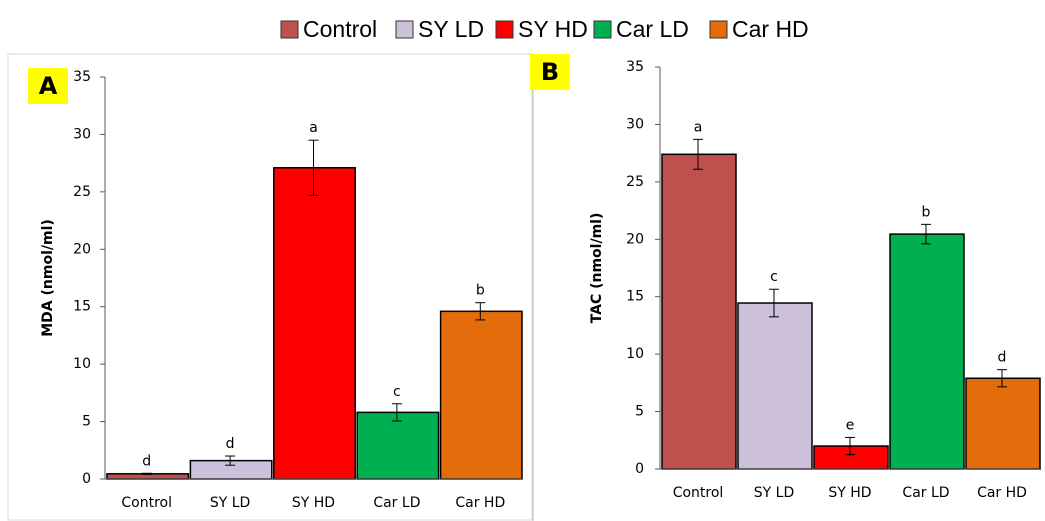  Describe the element at coordinates (451, 29) in the screenshot. I see `legend-label: SY LD` at that location.